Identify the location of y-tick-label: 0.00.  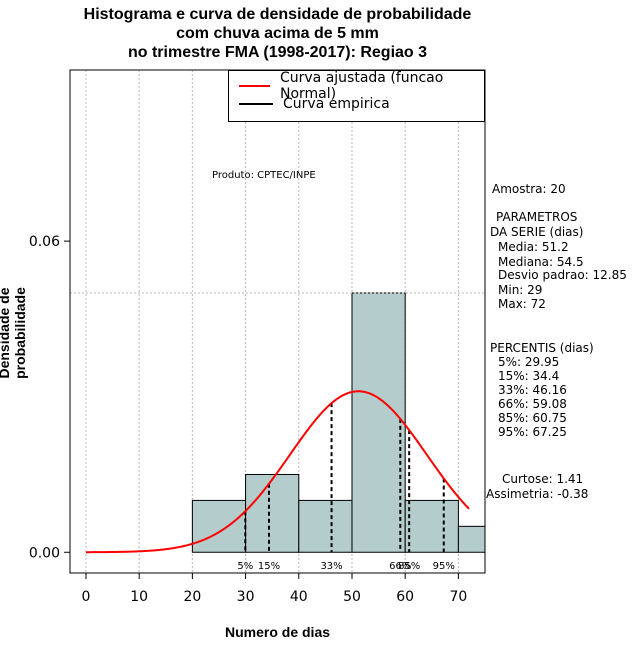
(44, 553).